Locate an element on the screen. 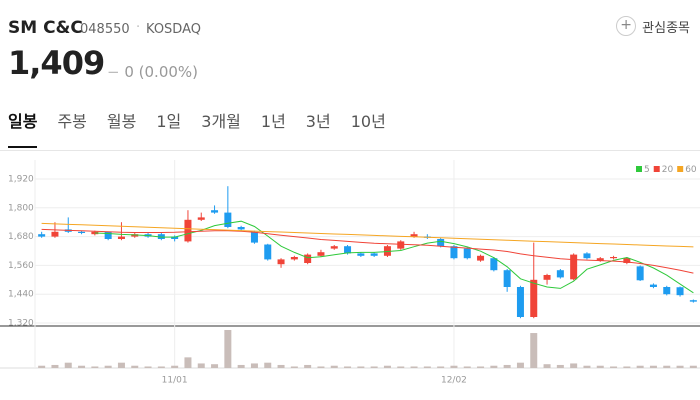  period-tab: 10년 is located at coordinates (368, 121).